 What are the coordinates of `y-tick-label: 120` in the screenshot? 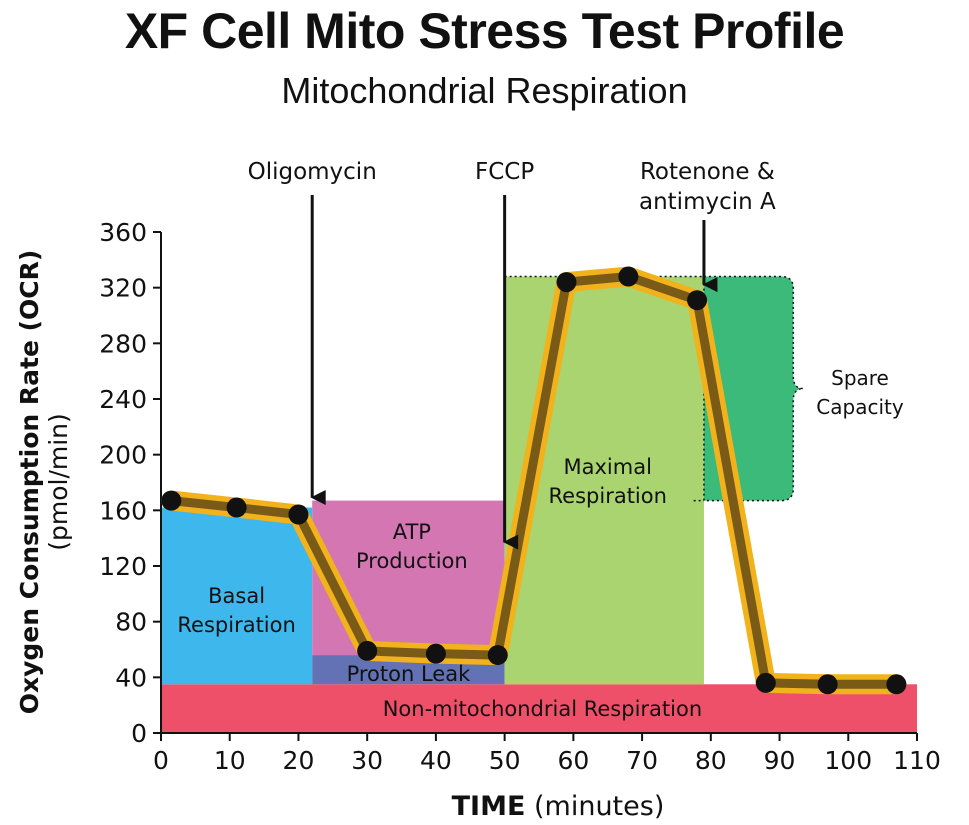 It's located at (123, 566).